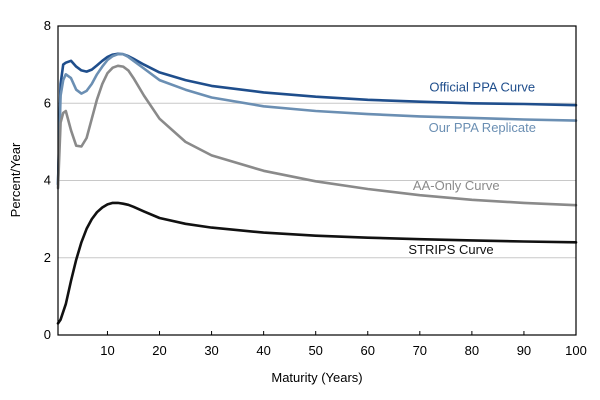 This screenshot has height=400, width=600. What do you see at coordinates (107, 350) in the screenshot?
I see `x-tick-label: 10` at bounding box center [107, 350].